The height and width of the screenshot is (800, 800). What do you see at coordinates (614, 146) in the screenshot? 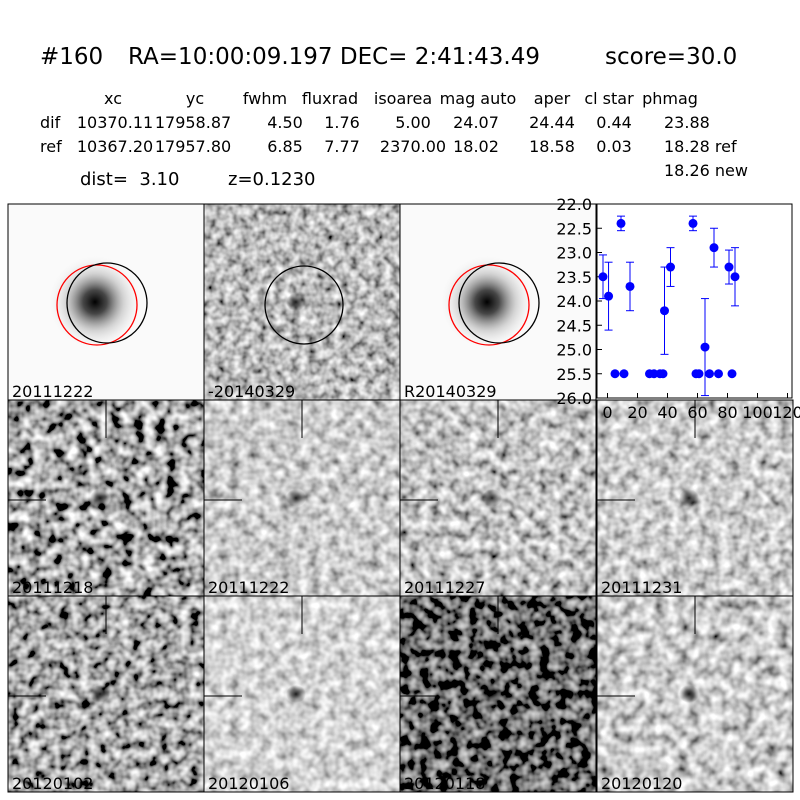
I see `table-cell: 0.03` at bounding box center [614, 146].